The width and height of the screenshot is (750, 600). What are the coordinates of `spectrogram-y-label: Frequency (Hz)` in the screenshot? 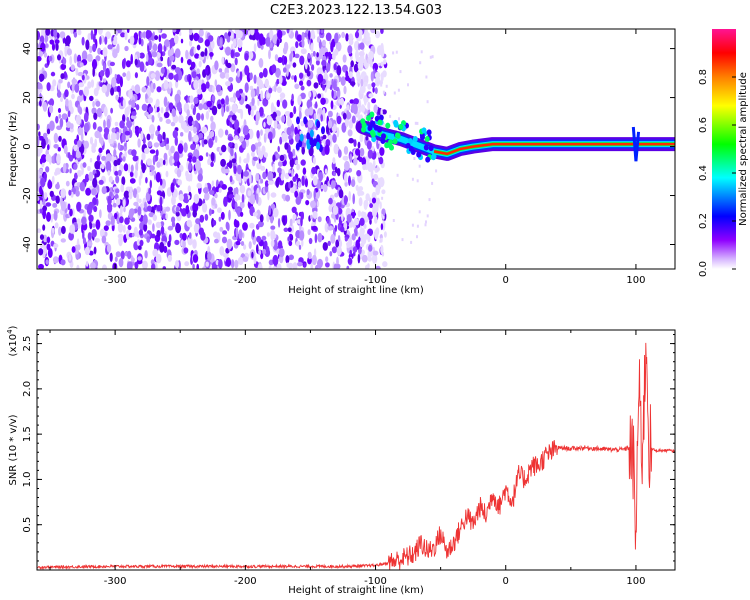 It's located at (13, 149).